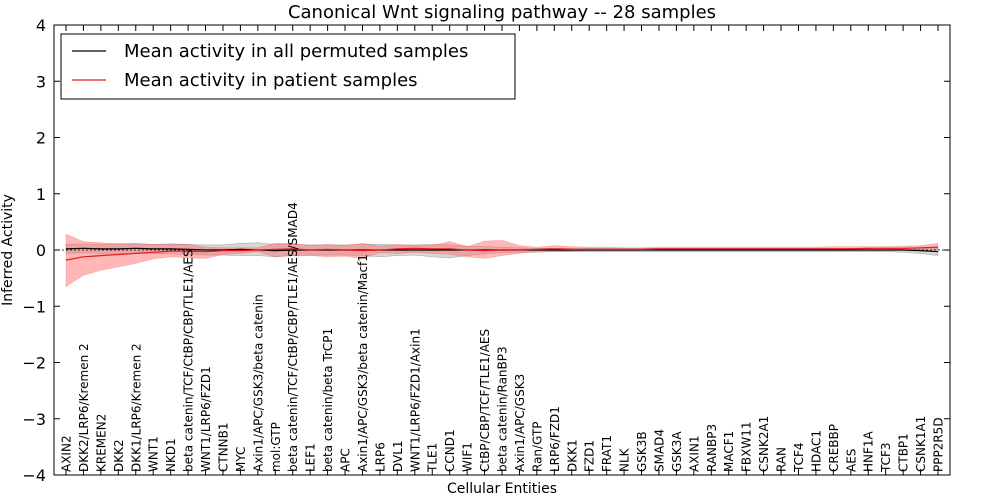 The width and height of the screenshot is (1000, 500). I want to click on y-tick-label: 0, so click(41, 250).